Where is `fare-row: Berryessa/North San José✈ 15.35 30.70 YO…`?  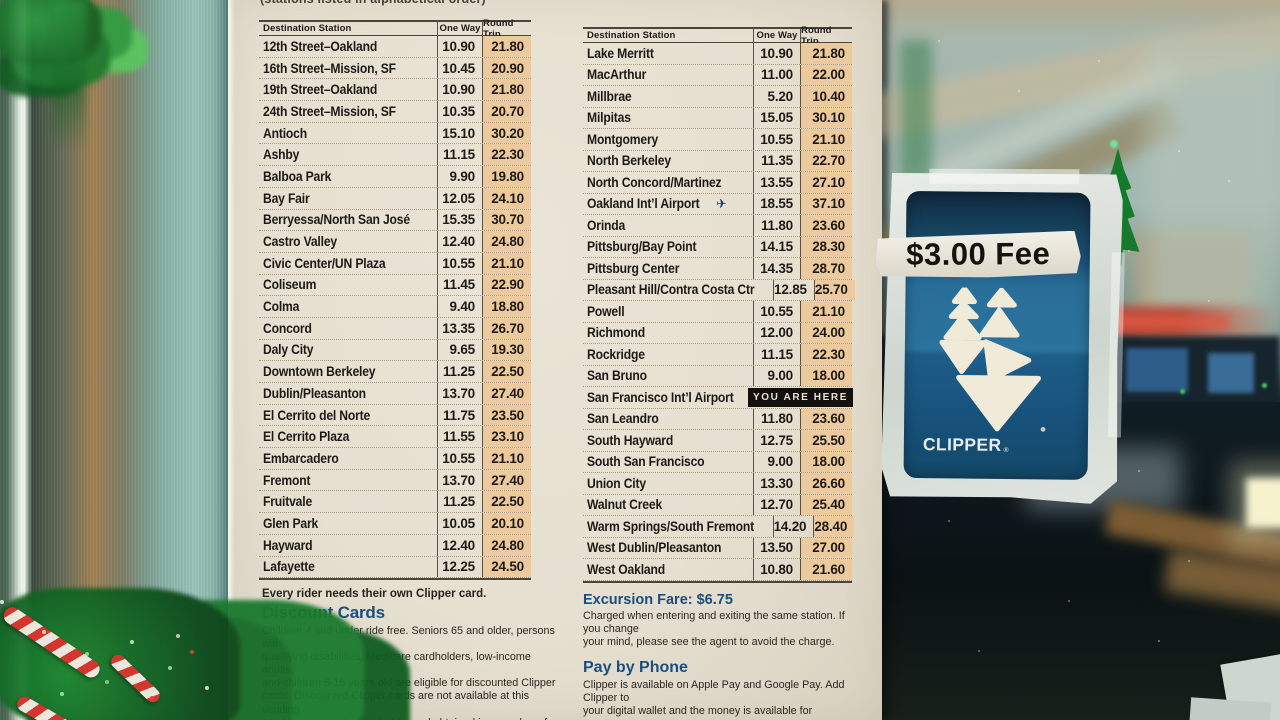
fare-row: Berryessa/North San José✈ 15.35 30.70 YO… is located at coordinates (395, 220).